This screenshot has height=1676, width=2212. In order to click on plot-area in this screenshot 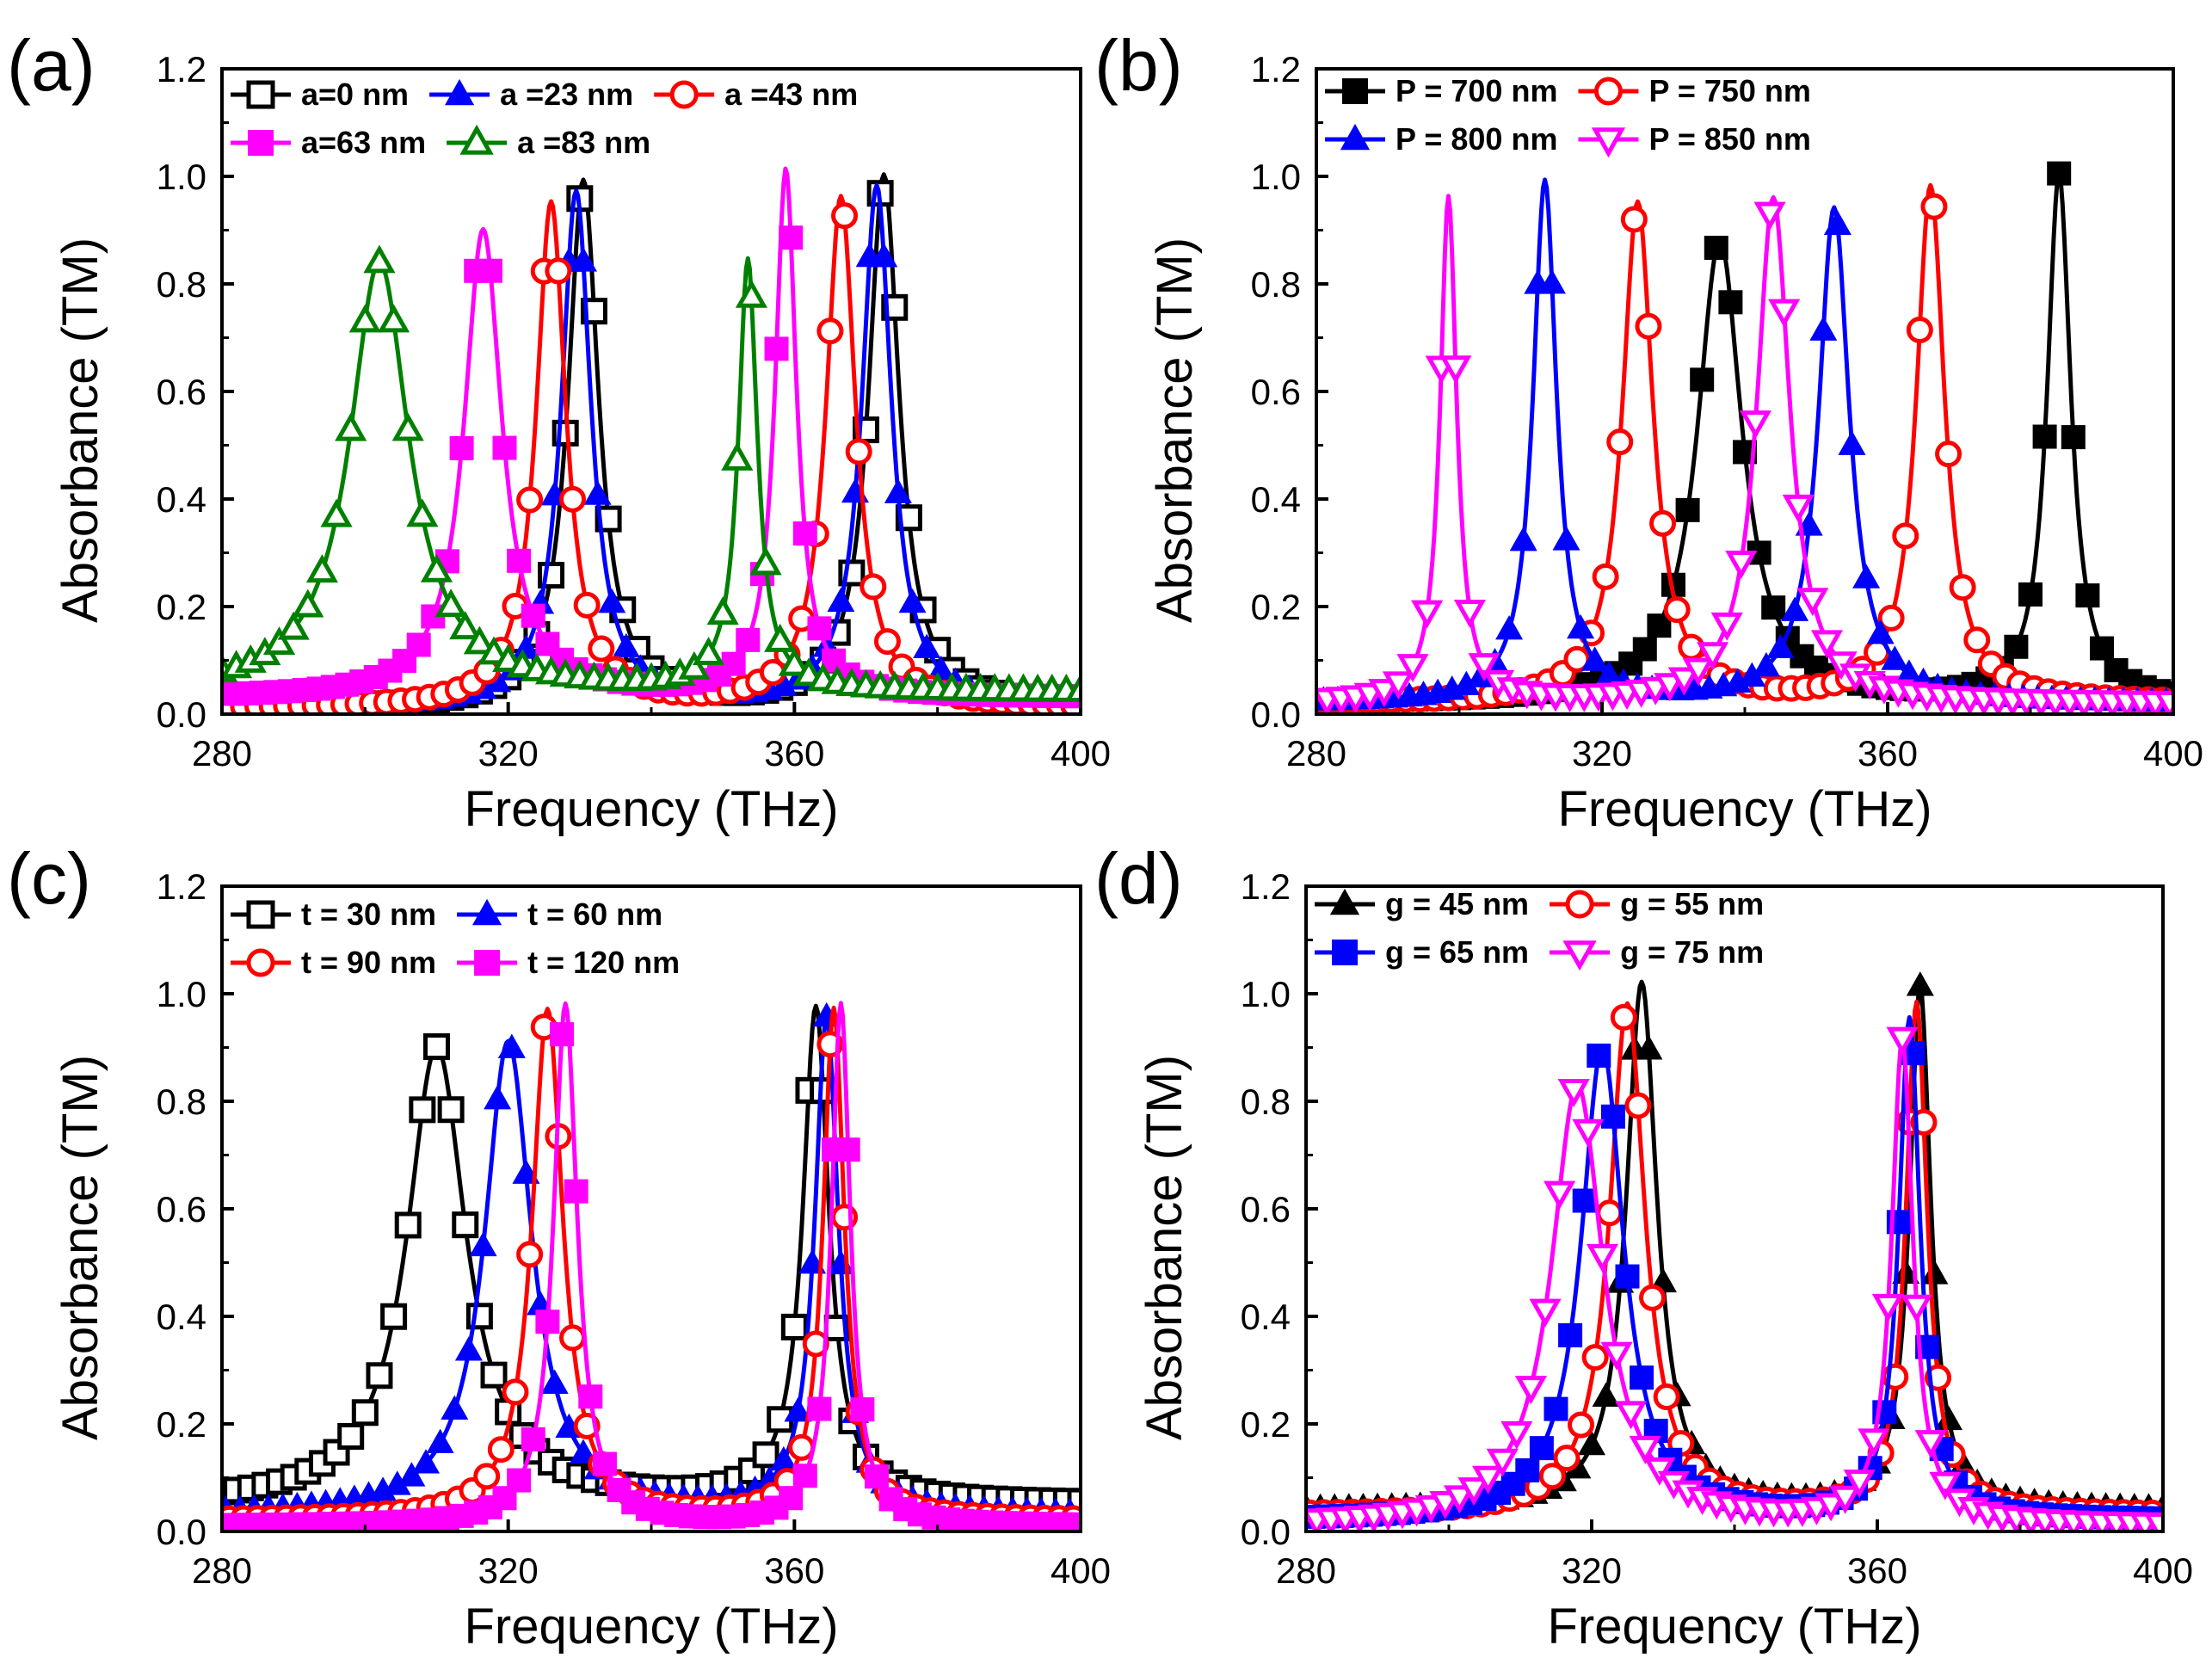, I will do `click(1734, 1251)`.